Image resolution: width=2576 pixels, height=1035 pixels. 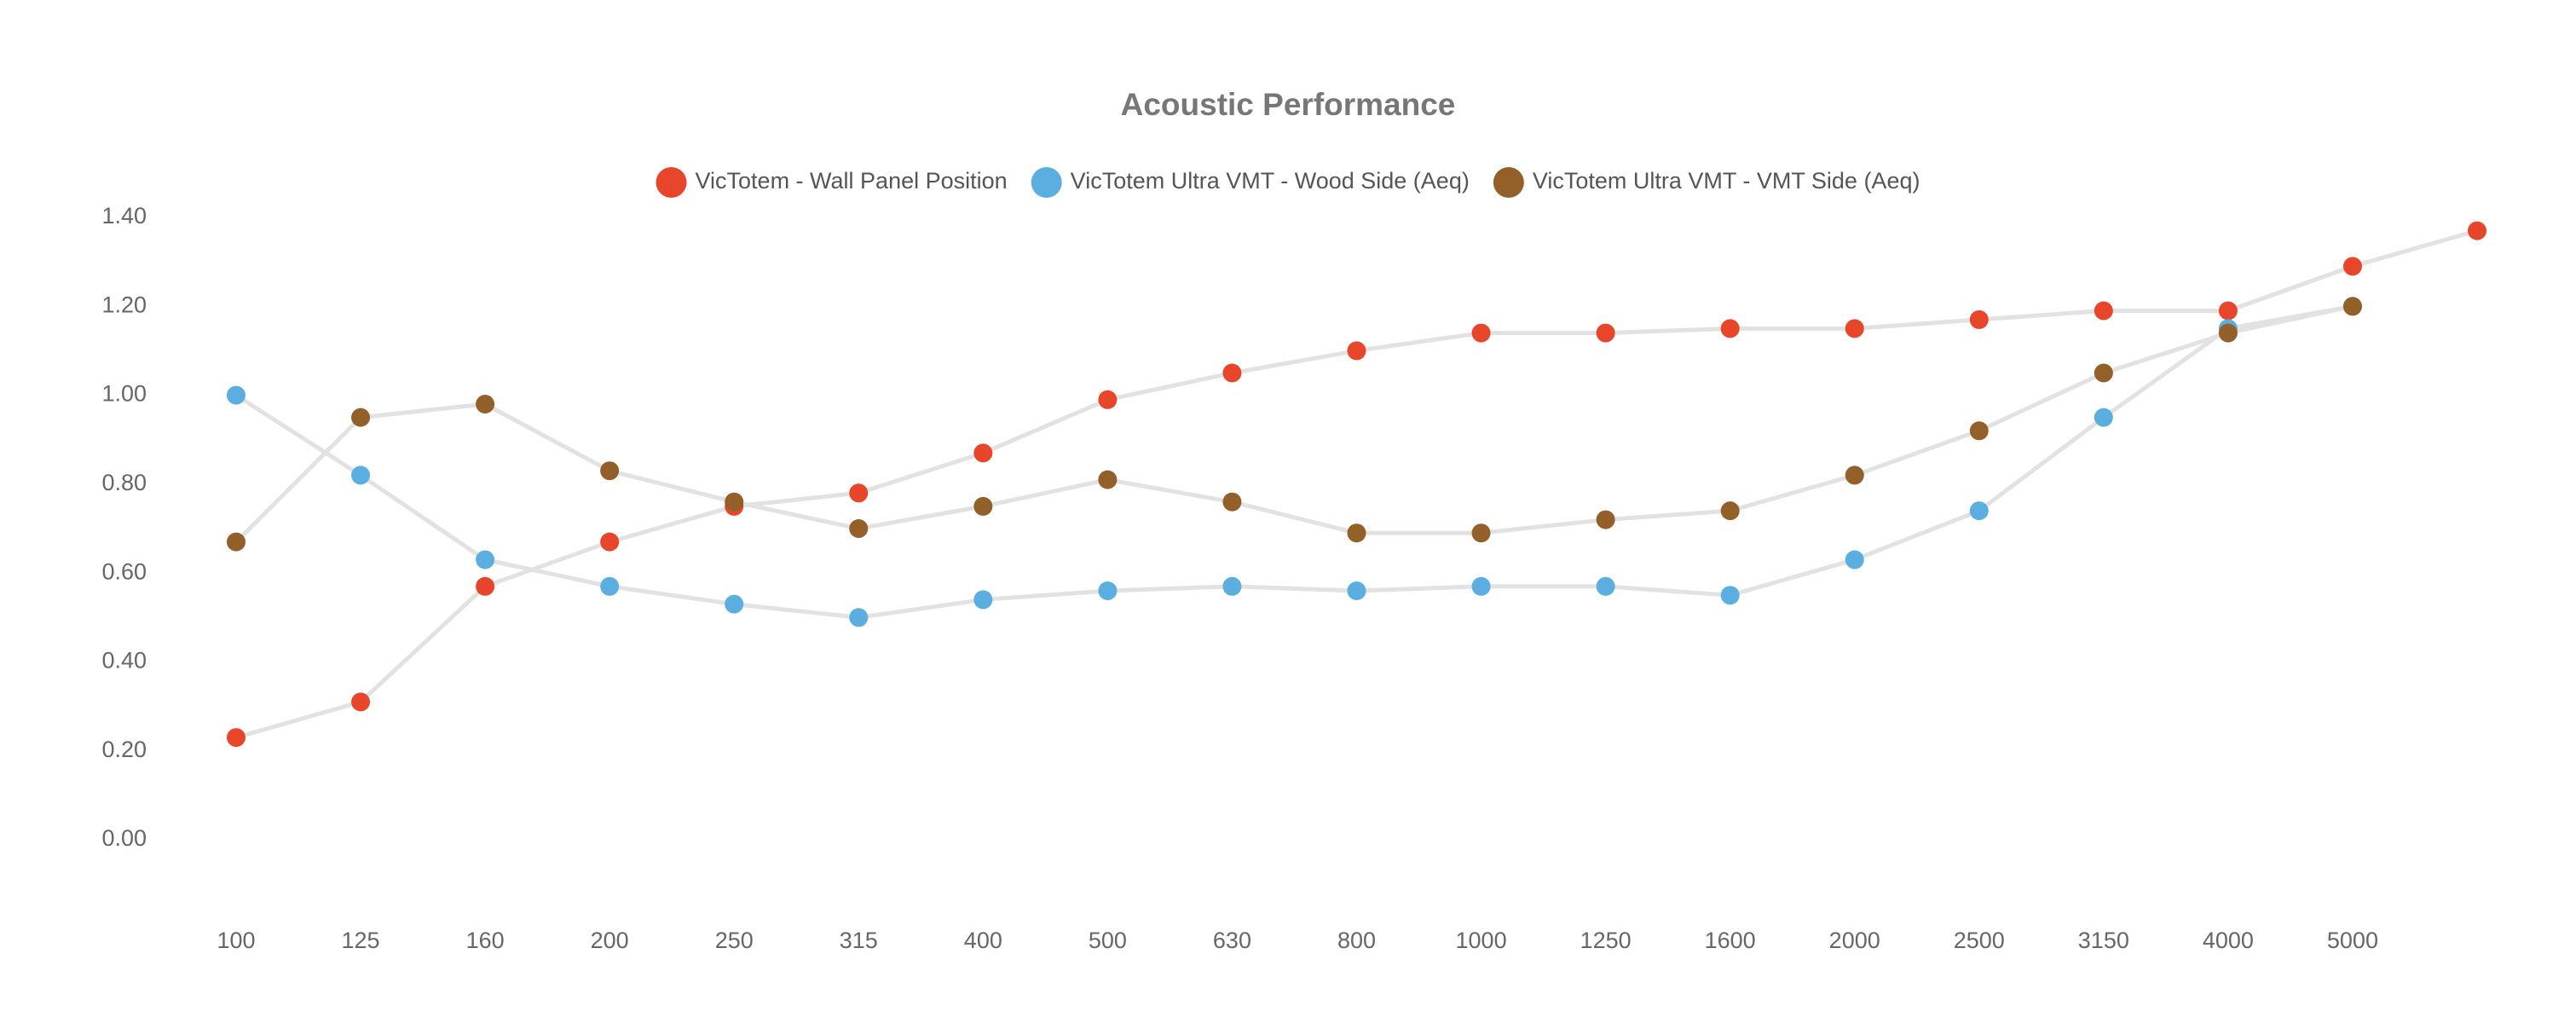 What do you see at coordinates (124, 838) in the screenshot?
I see `y-tick-label: 0.00` at bounding box center [124, 838].